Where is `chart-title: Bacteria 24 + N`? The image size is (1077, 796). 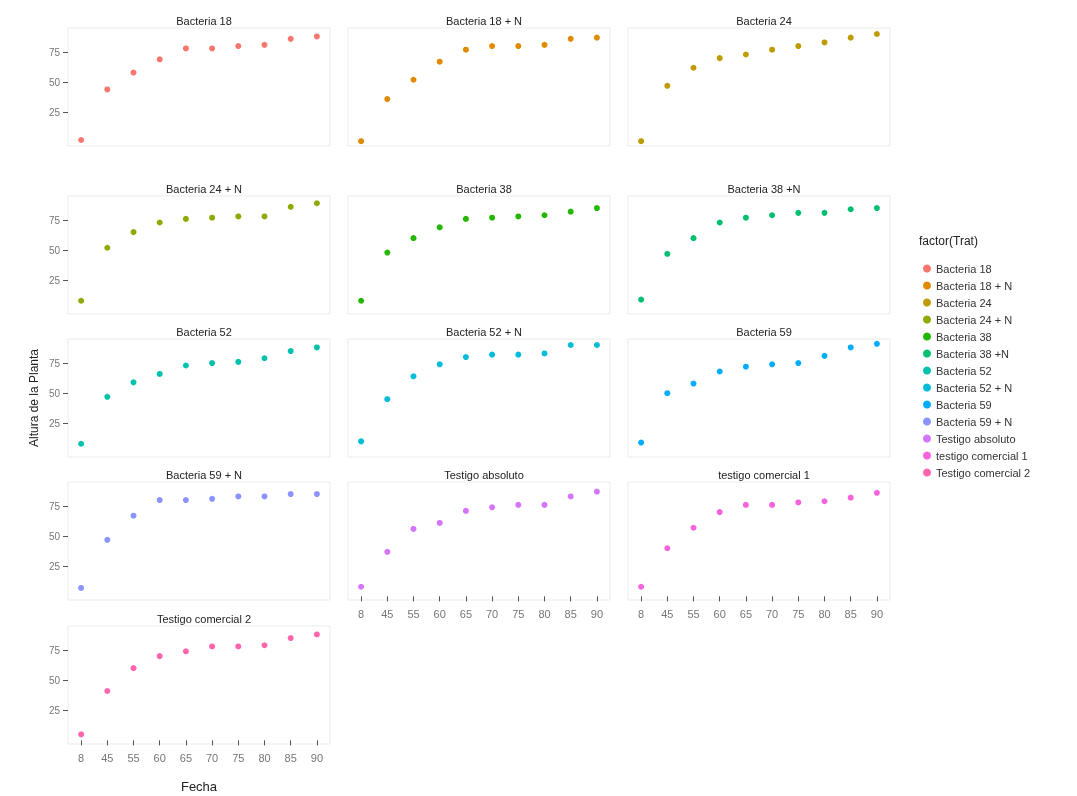
chart-title: Bacteria 24 + N is located at coordinates (204, 188).